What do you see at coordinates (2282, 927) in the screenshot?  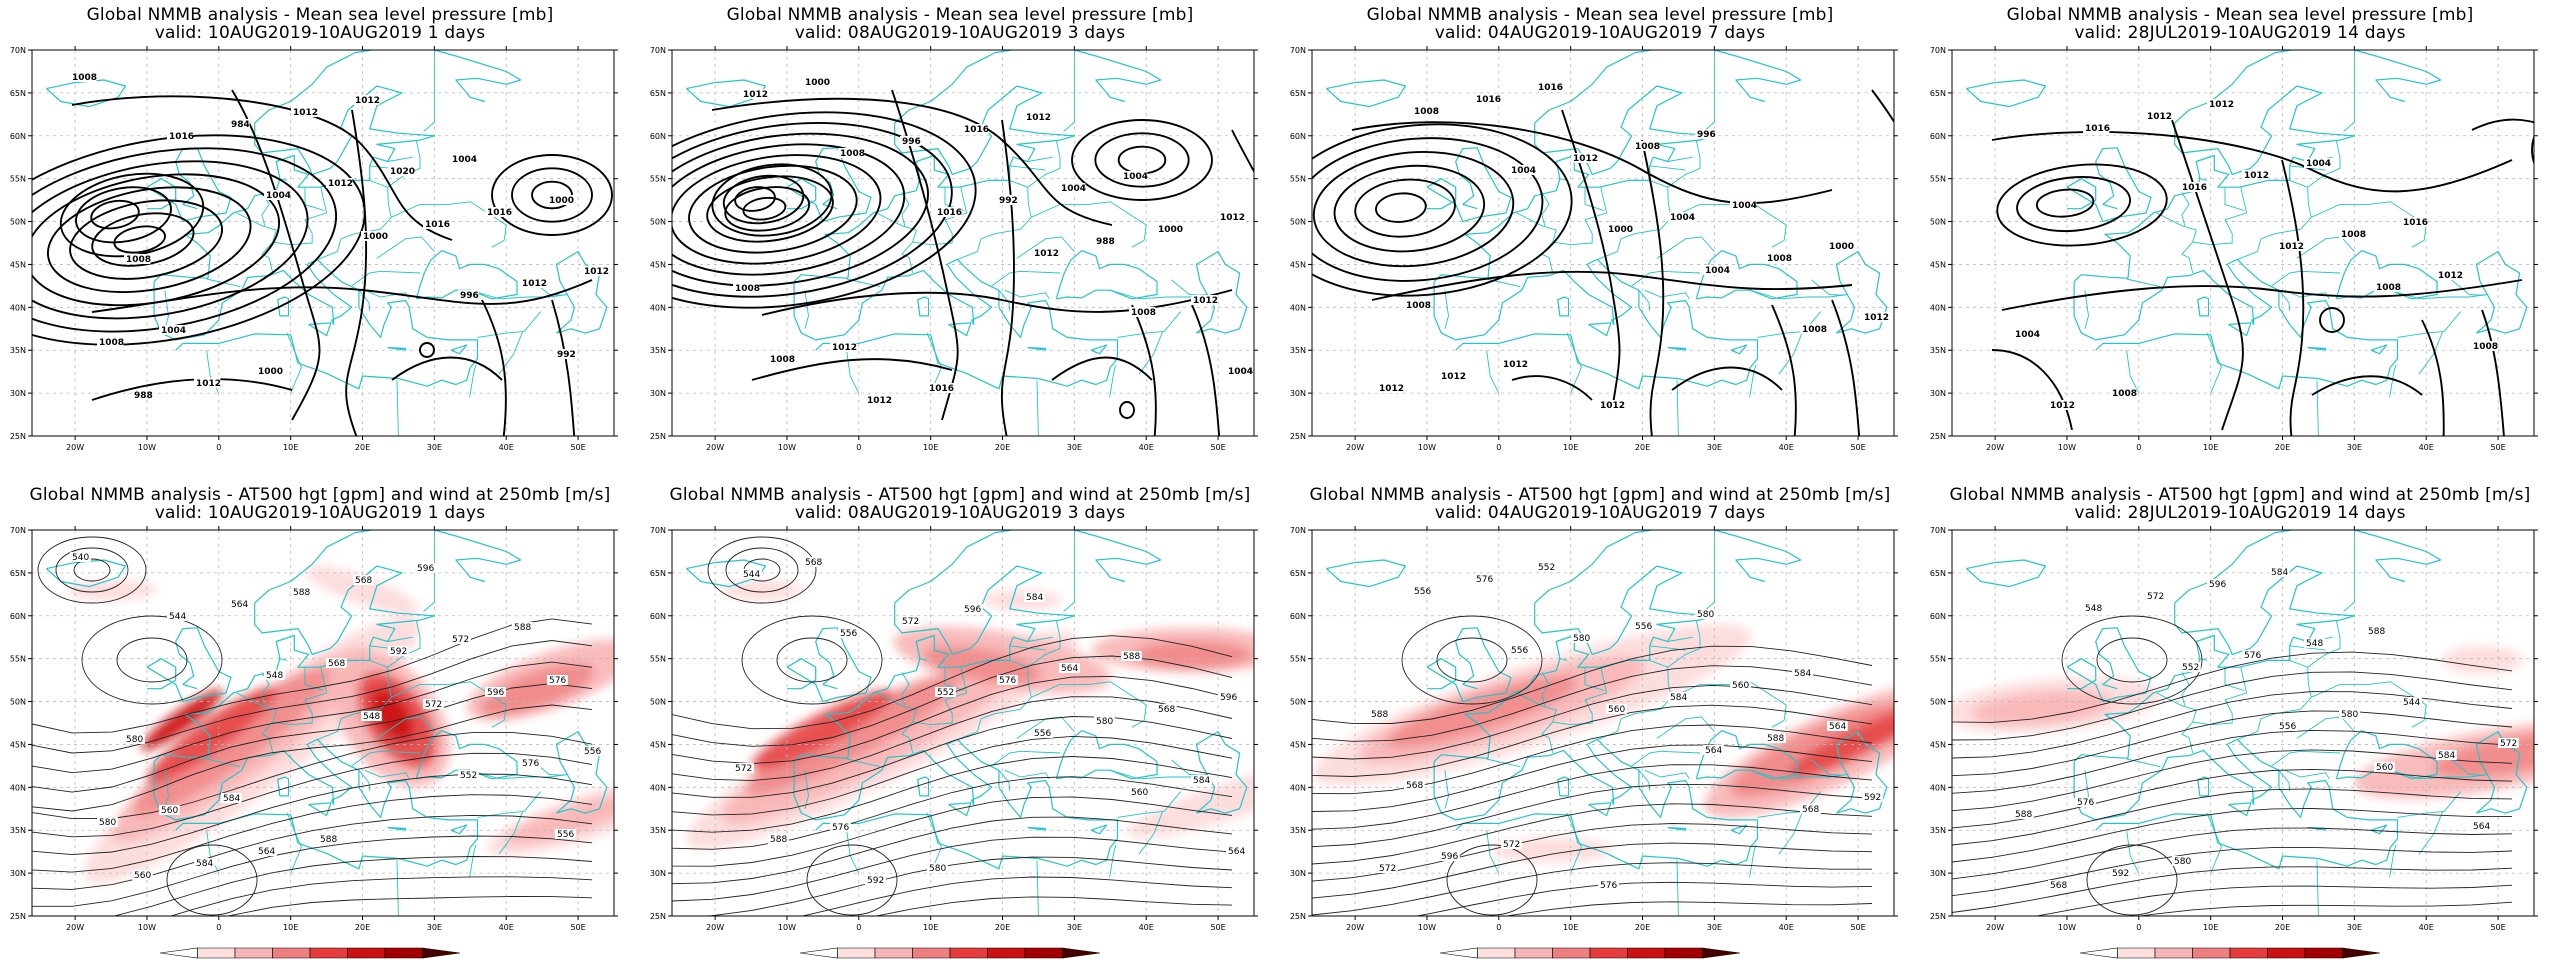 I see `lon-tick-label: 20E` at bounding box center [2282, 927].